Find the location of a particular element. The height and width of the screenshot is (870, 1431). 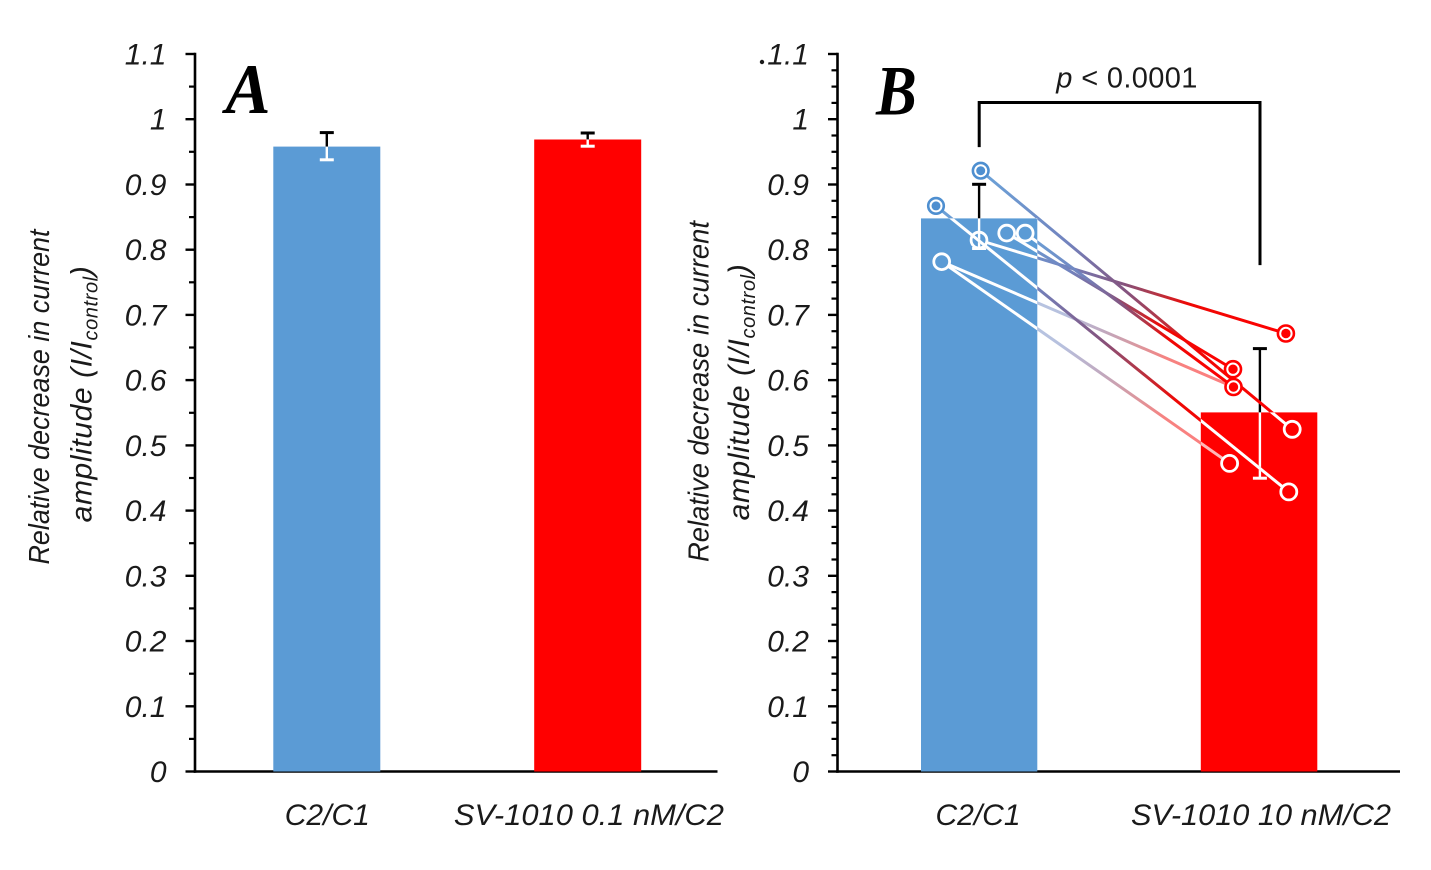

svg-text: p < 0.0001 is located at coordinates (1126, 79).